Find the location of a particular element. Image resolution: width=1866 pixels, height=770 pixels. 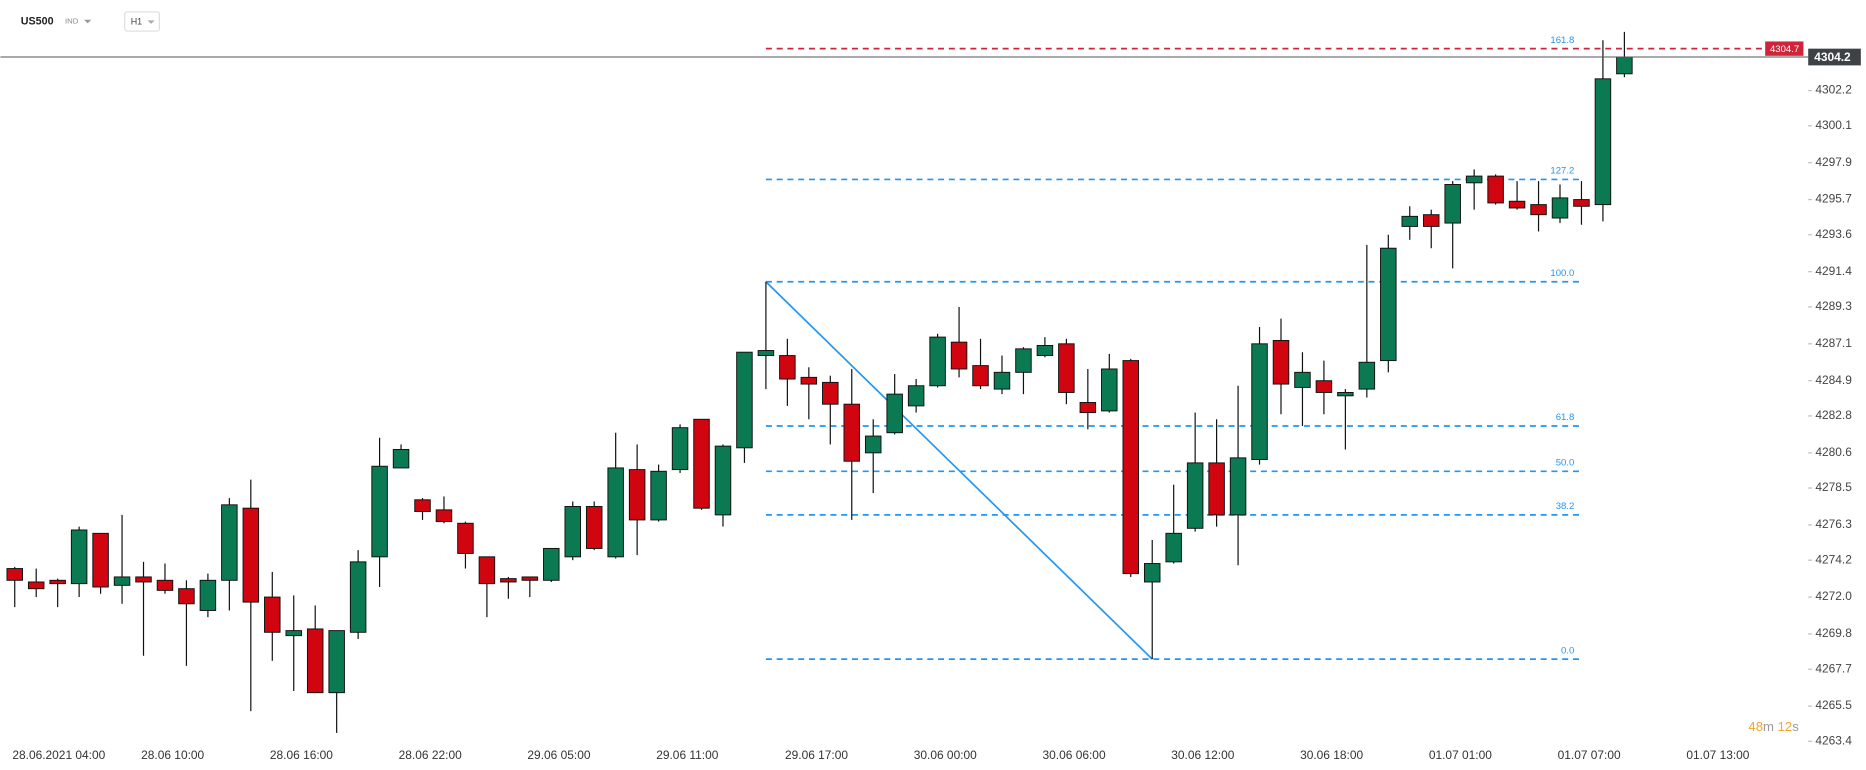

countdown-minutes: 48 is located at coordinates (1755, 727).